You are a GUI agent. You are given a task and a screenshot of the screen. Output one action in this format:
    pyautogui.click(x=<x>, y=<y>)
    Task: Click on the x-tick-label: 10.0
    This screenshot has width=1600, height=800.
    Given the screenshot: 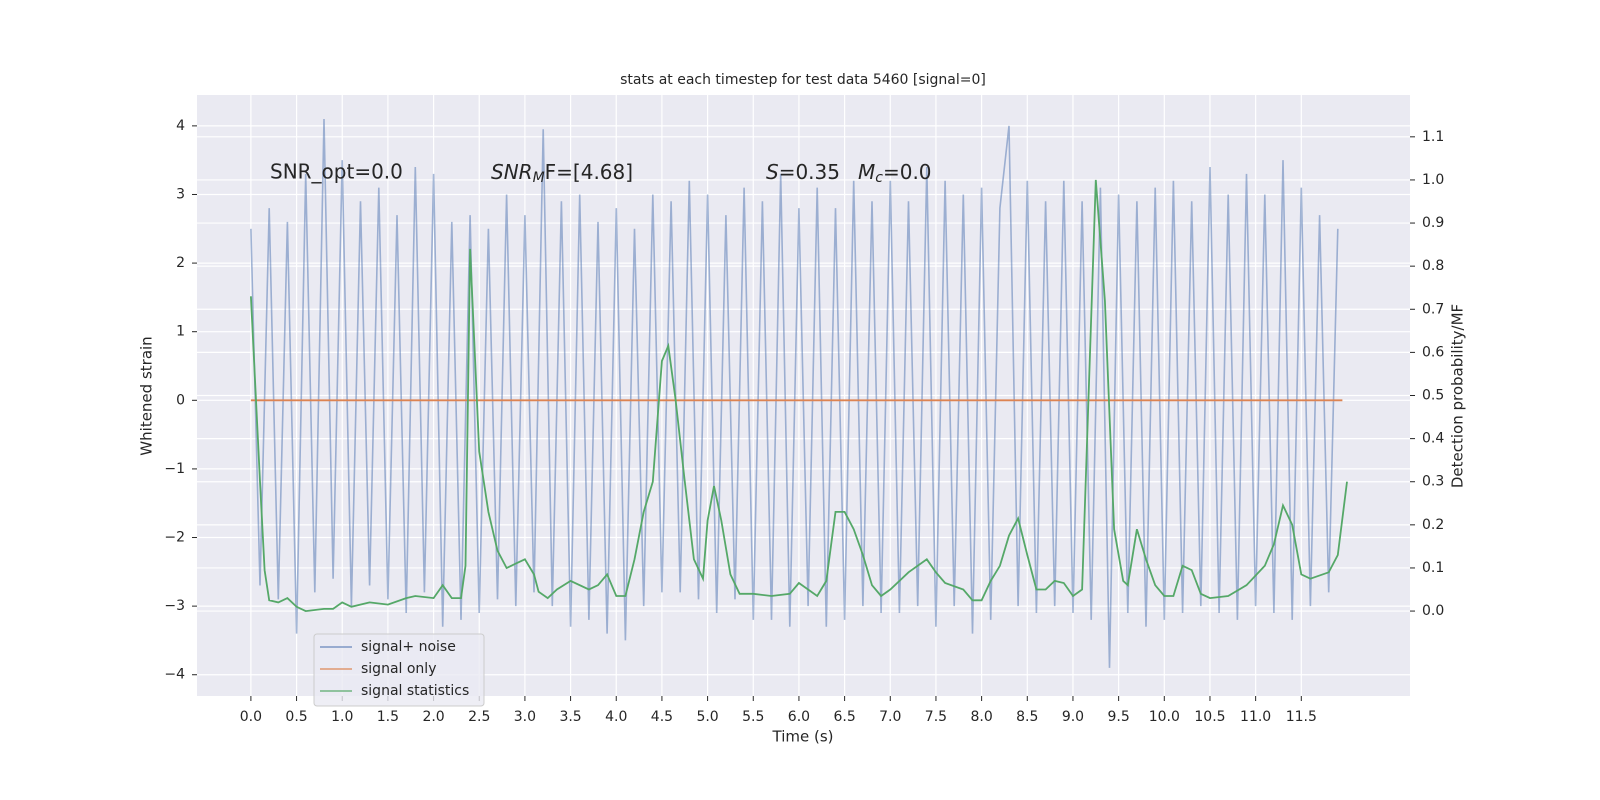 What is the action you would take?
    pyautogui.click(x=1164, y=717)
    